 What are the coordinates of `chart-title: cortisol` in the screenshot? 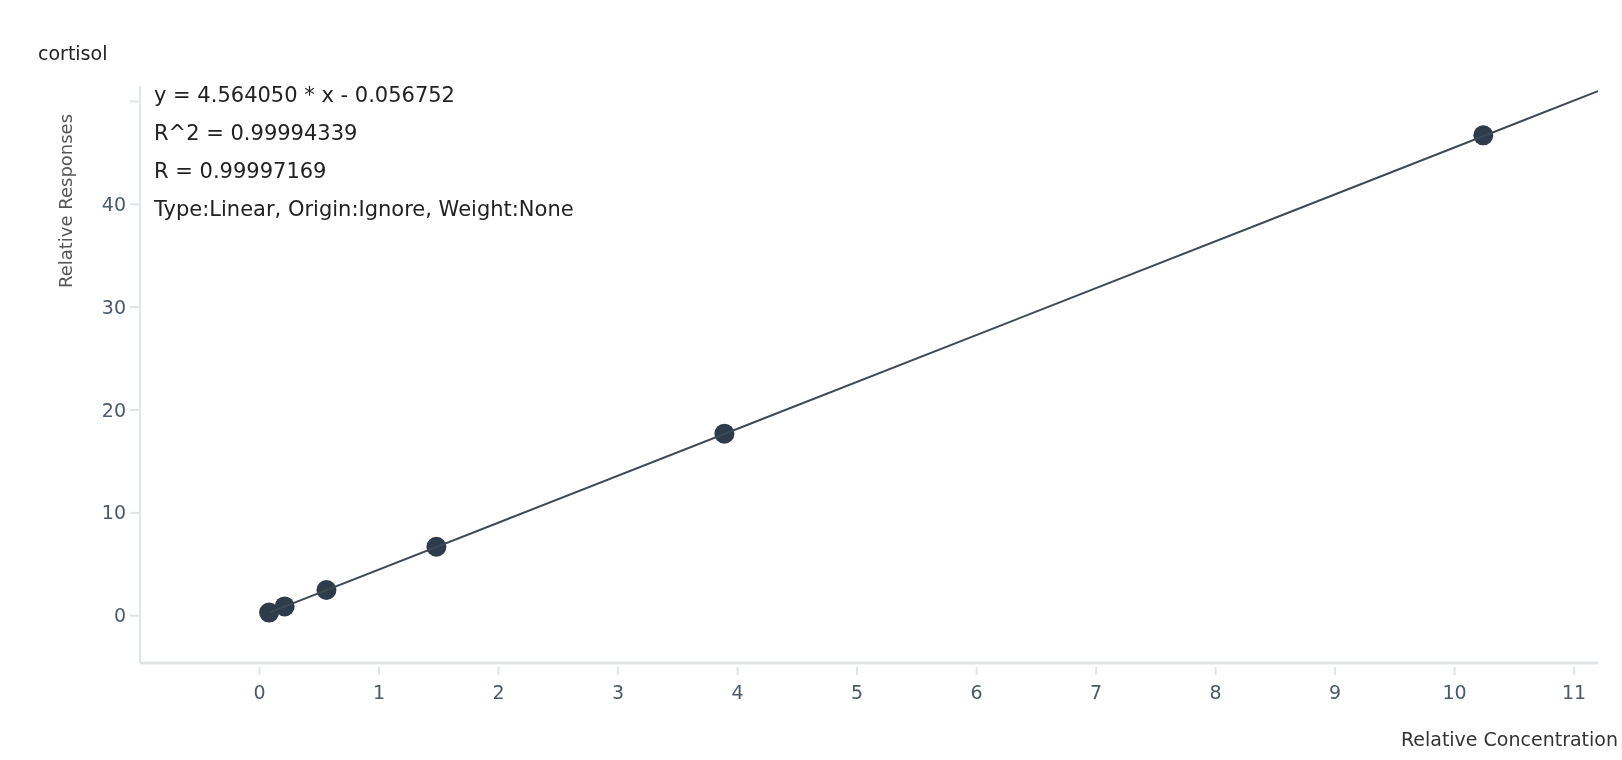 It's located at (73, 53).